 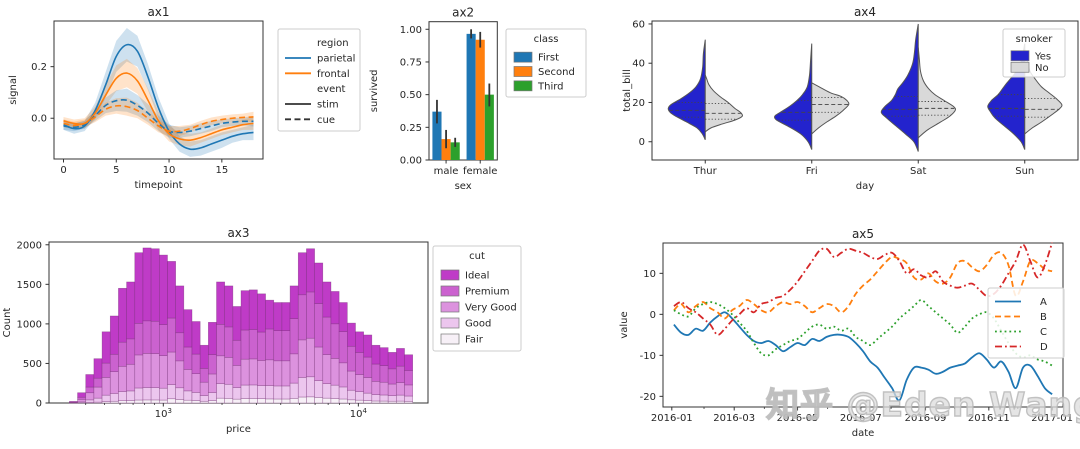 I want to click on ax4-ytick-label: 0, so click(x=642, y=142).